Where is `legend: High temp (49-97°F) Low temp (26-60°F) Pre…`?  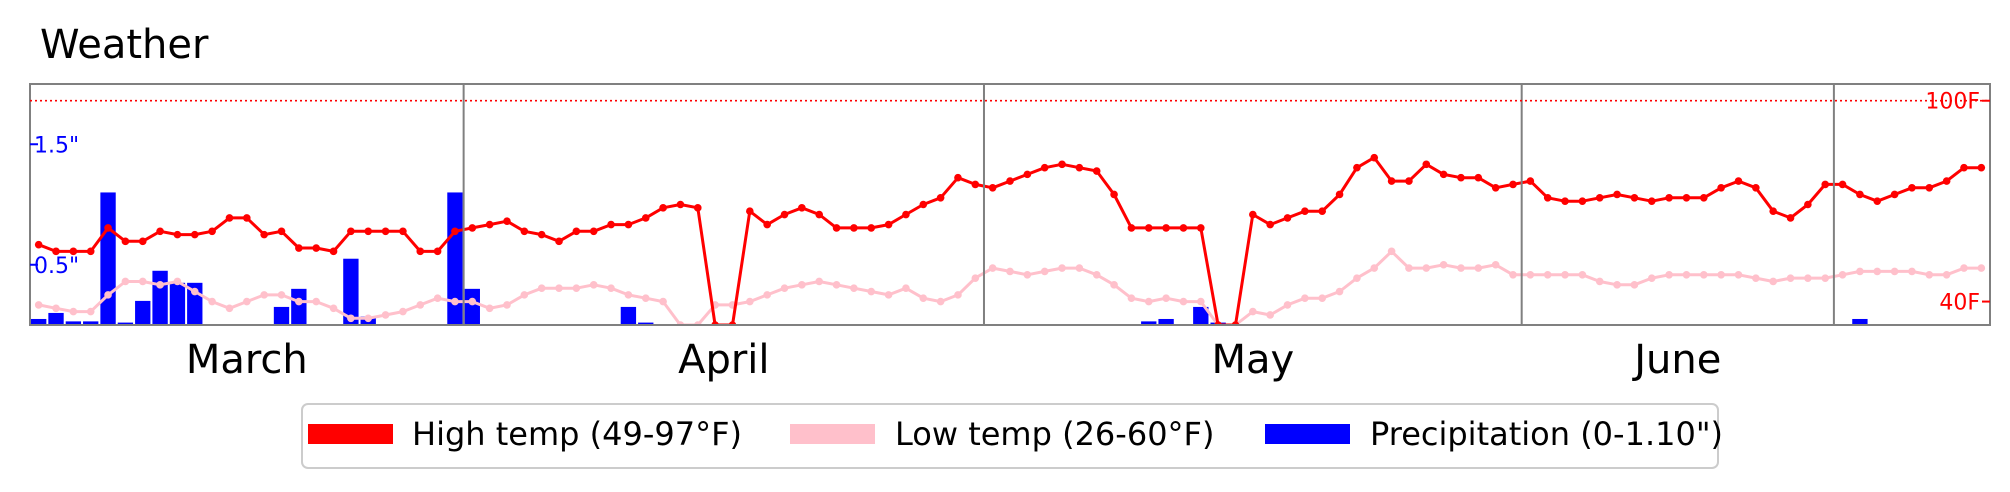
legend: High temp (49-97°F) Low temp (26-60°F) Pre… is located at coordinates (1012, 436).